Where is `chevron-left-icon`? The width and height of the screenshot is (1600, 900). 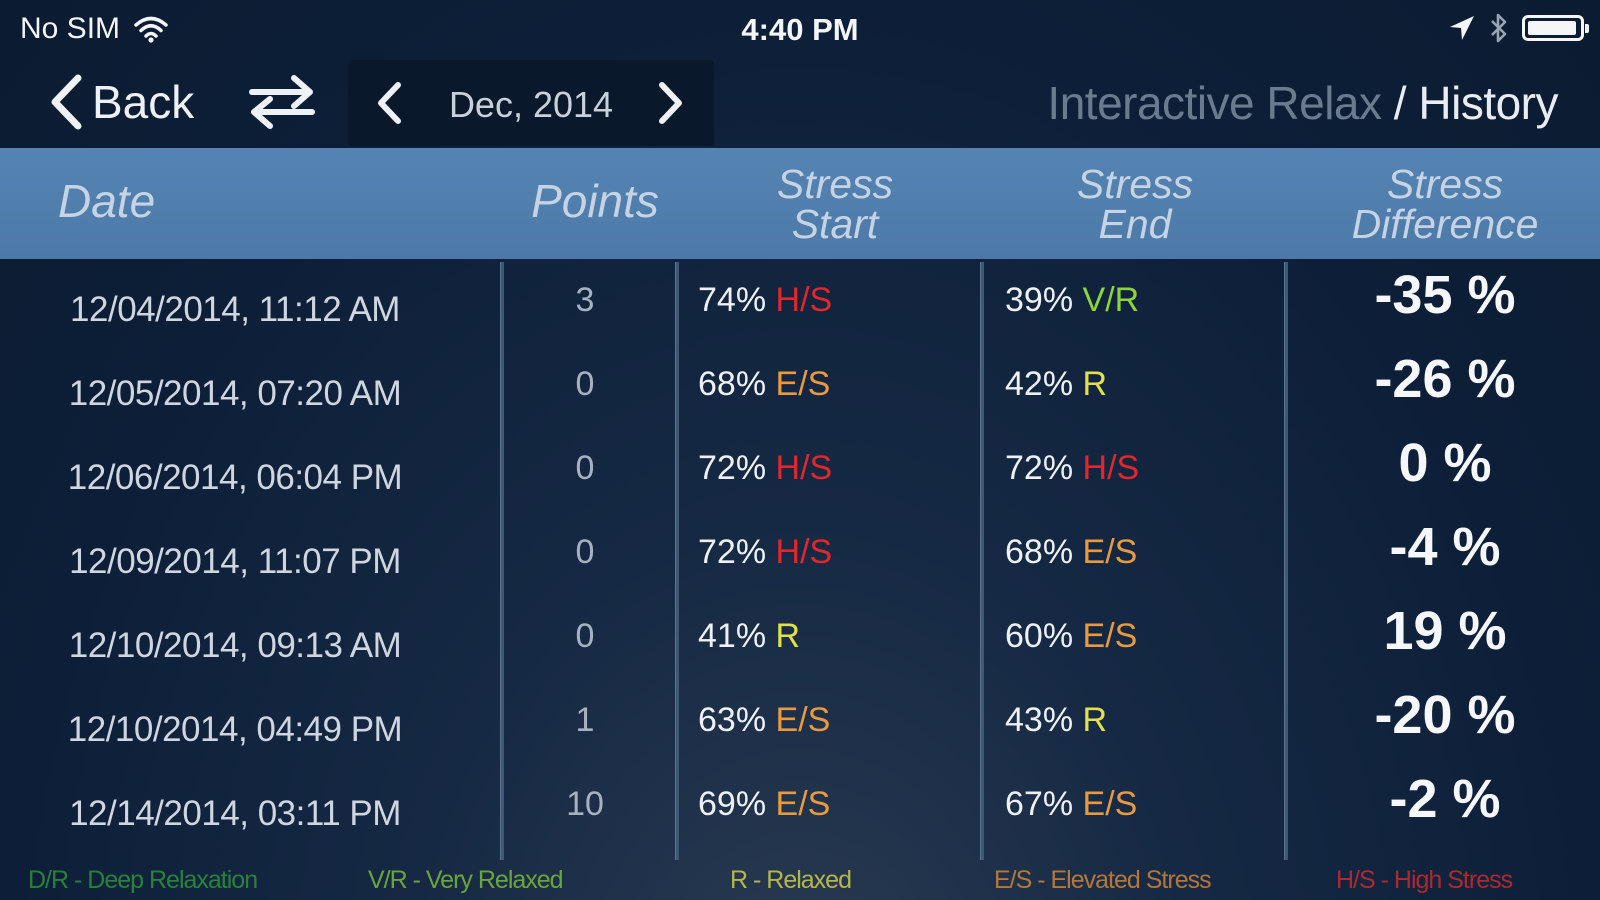 chevron-left-icon is located at coordinates (389, 103).